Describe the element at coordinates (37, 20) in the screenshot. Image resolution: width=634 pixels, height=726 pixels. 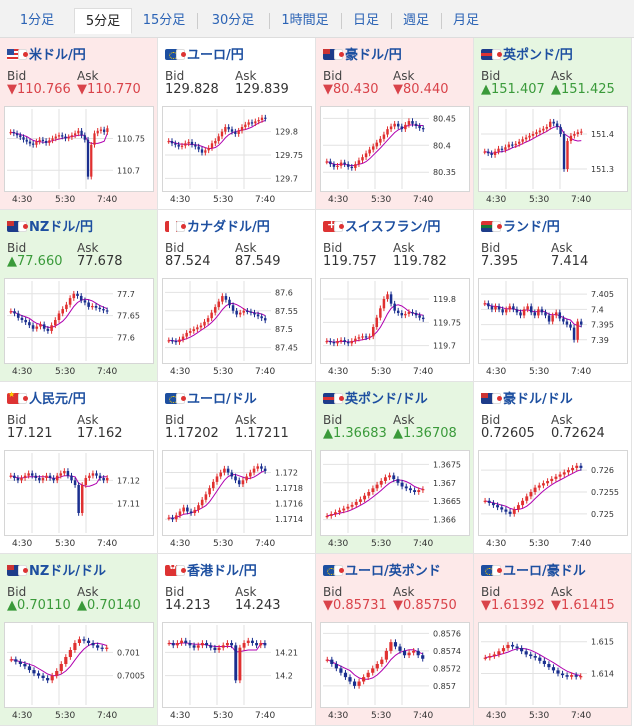
I see `tab-timeframe: 1分足` at that location.